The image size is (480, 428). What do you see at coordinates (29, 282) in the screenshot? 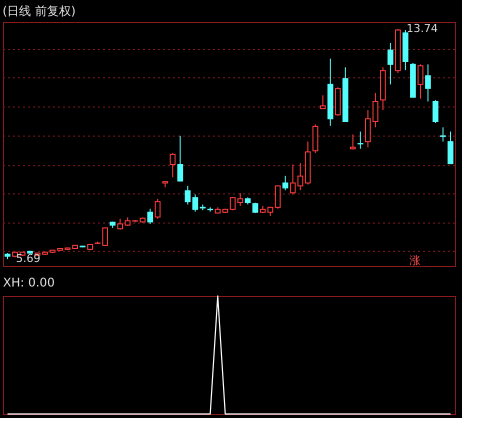
I see `chart-title: XH: 0.00` at bounding box center [29, 282].